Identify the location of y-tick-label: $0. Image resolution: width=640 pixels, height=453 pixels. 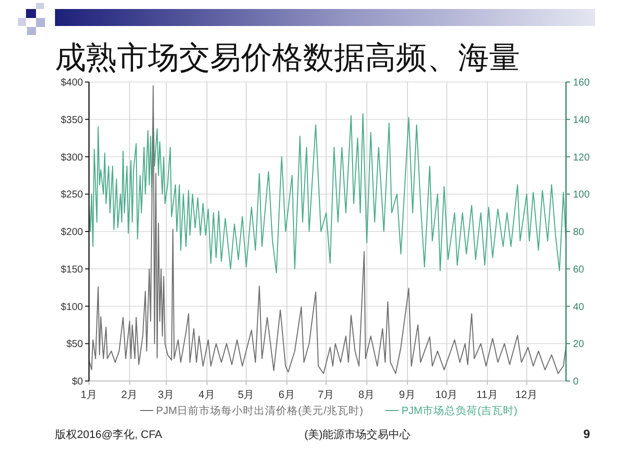
(78, 382).